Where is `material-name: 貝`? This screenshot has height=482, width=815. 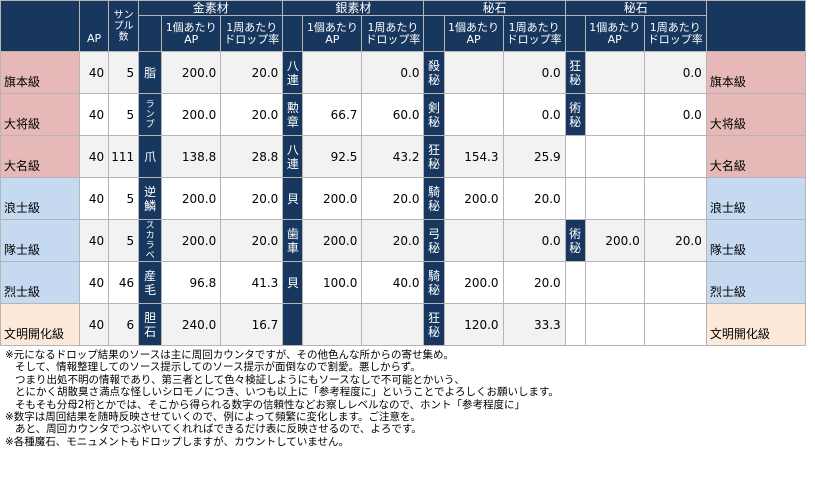 material-name: 貝 is located at coordinates (293, 282).